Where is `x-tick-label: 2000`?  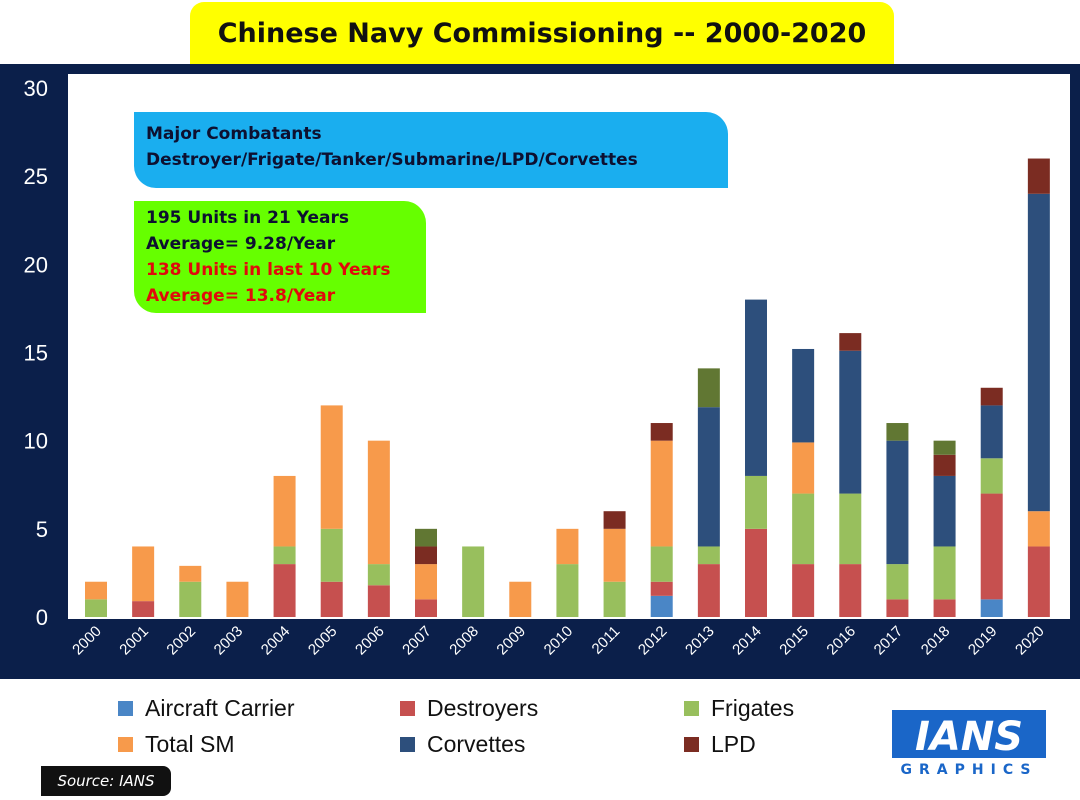
x-tick-label: 2000 is located at coordinates (87, 641).